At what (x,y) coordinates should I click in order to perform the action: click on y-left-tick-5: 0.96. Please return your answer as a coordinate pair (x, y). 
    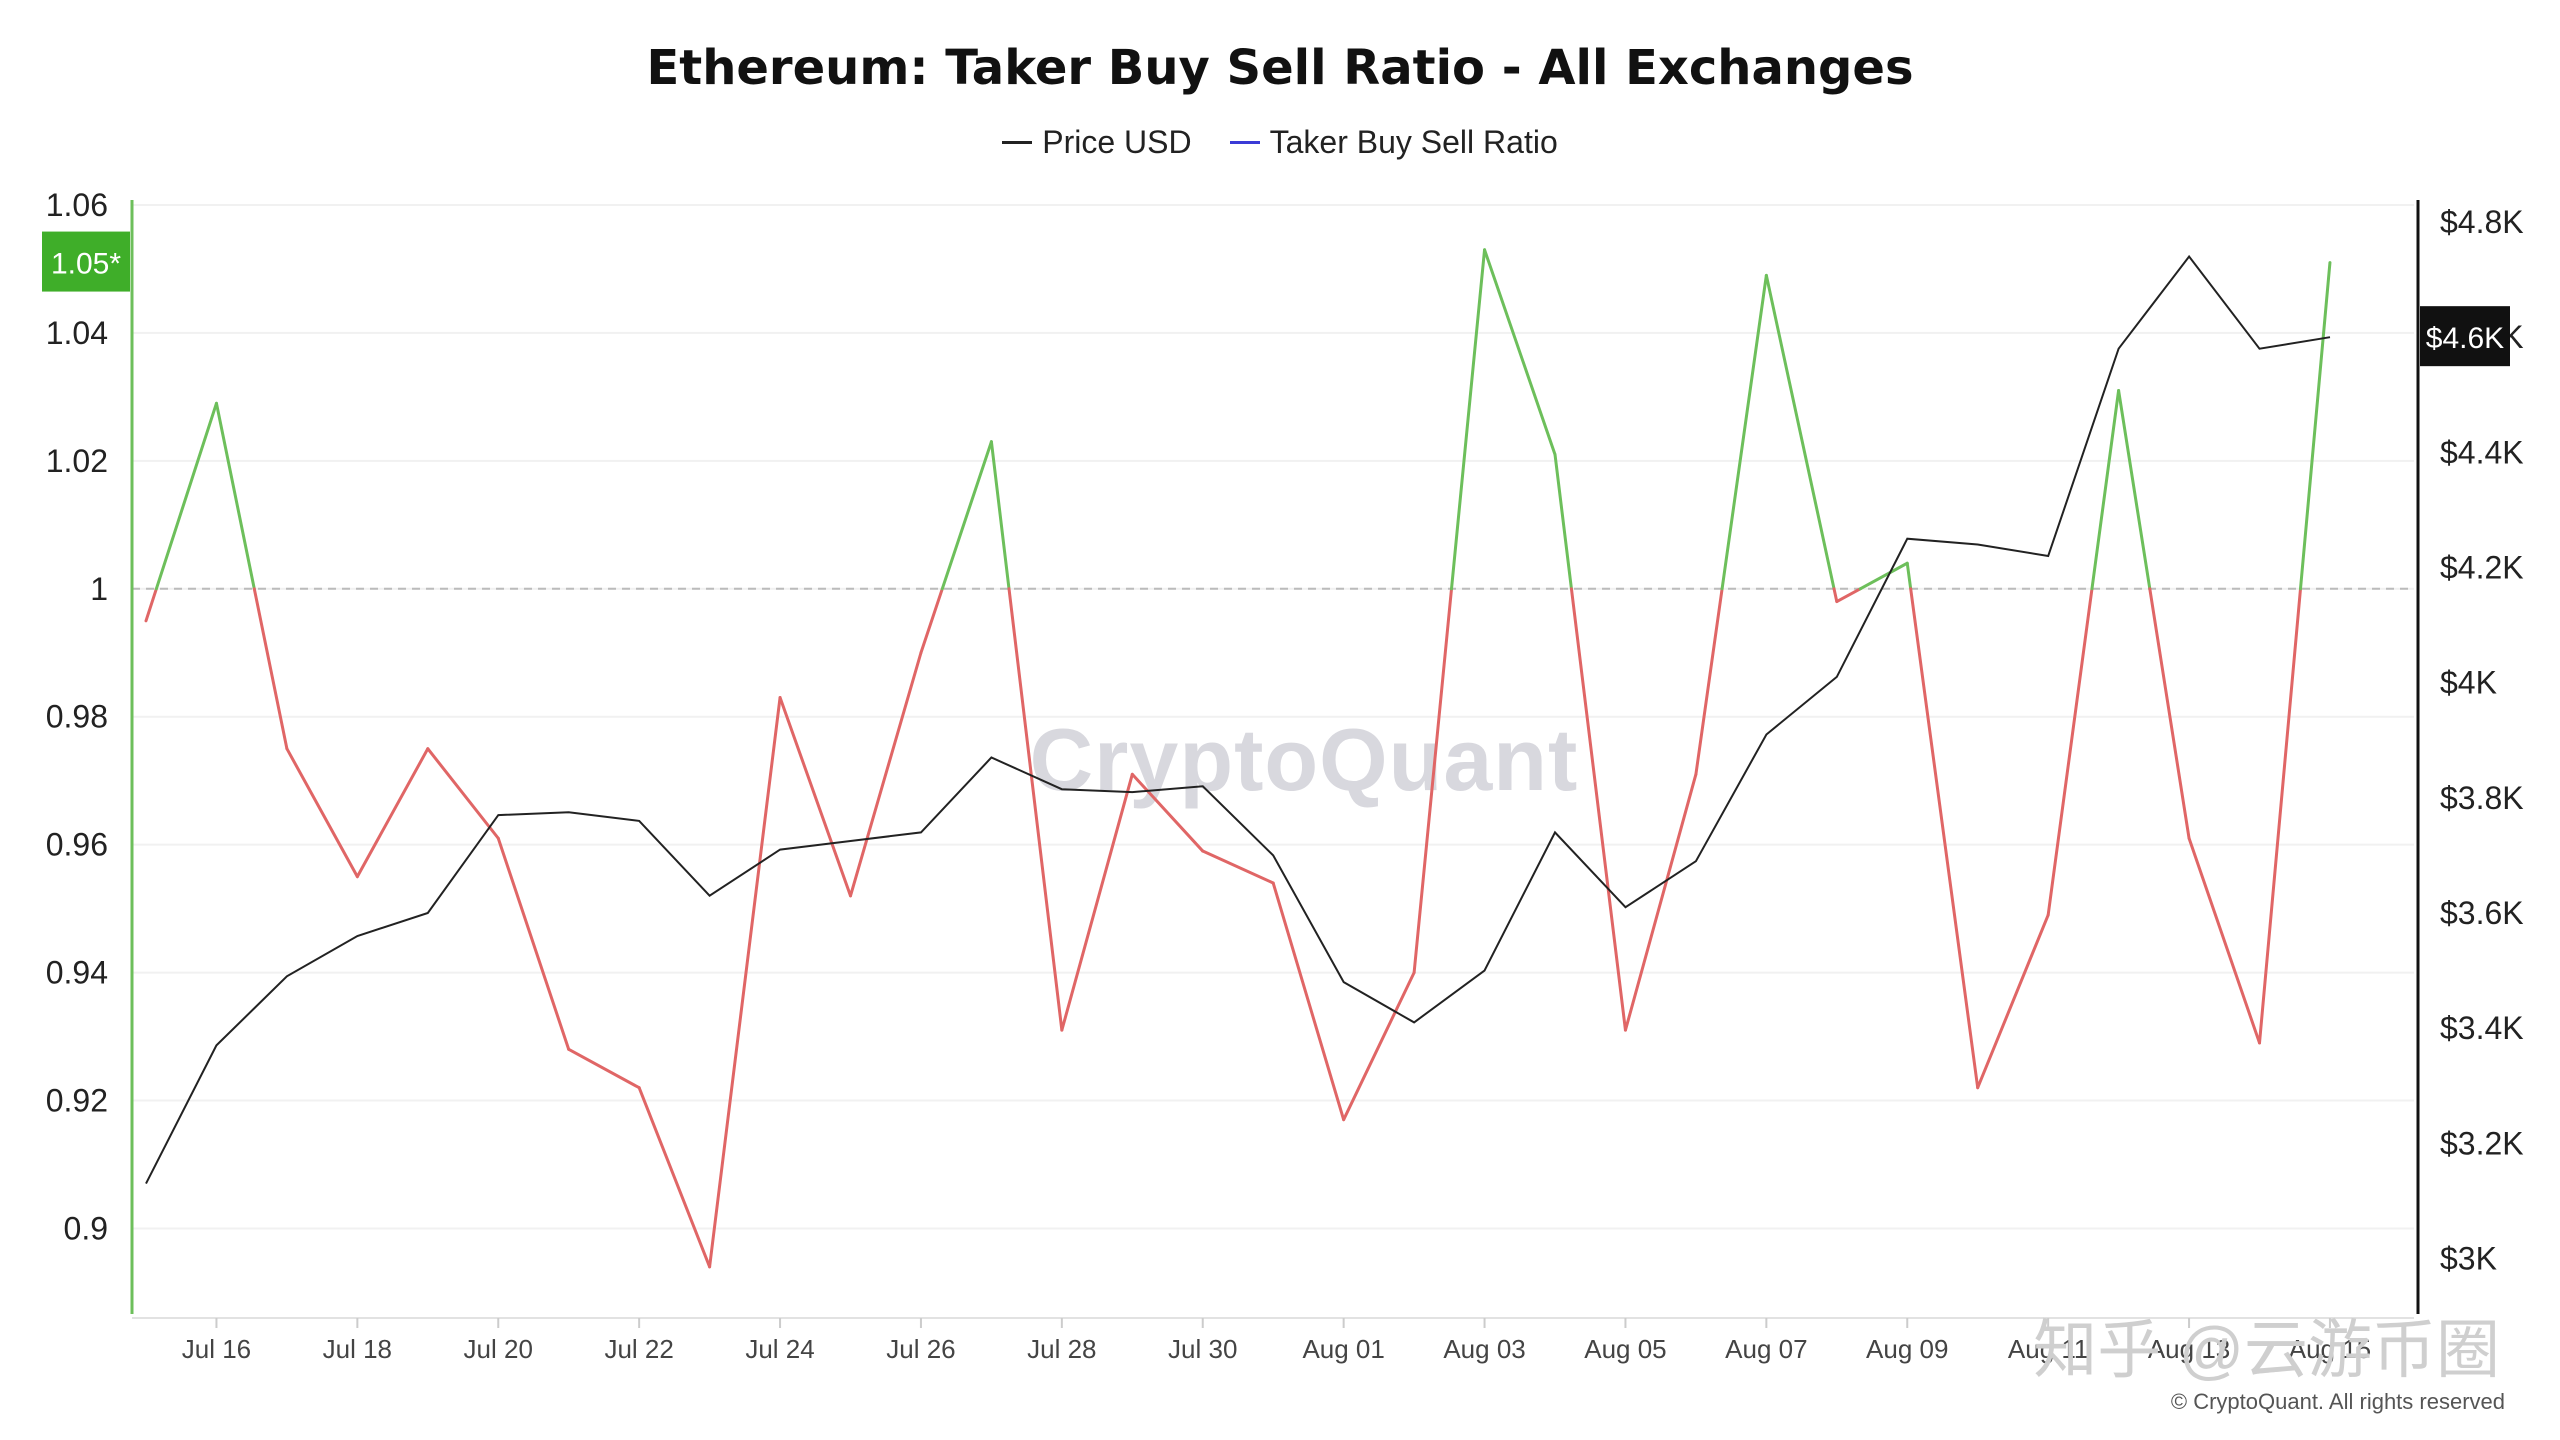
    Looking at the image, I should click on (77, 845).